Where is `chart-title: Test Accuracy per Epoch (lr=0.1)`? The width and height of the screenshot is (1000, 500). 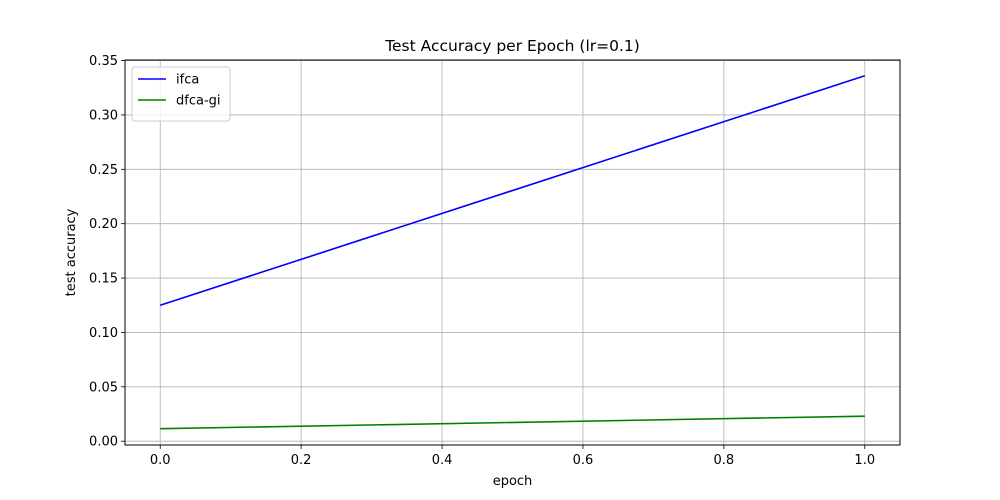 chart-title: Test Accuracy per Epoch (lr=0.1) is located at coordinates (512, 46).